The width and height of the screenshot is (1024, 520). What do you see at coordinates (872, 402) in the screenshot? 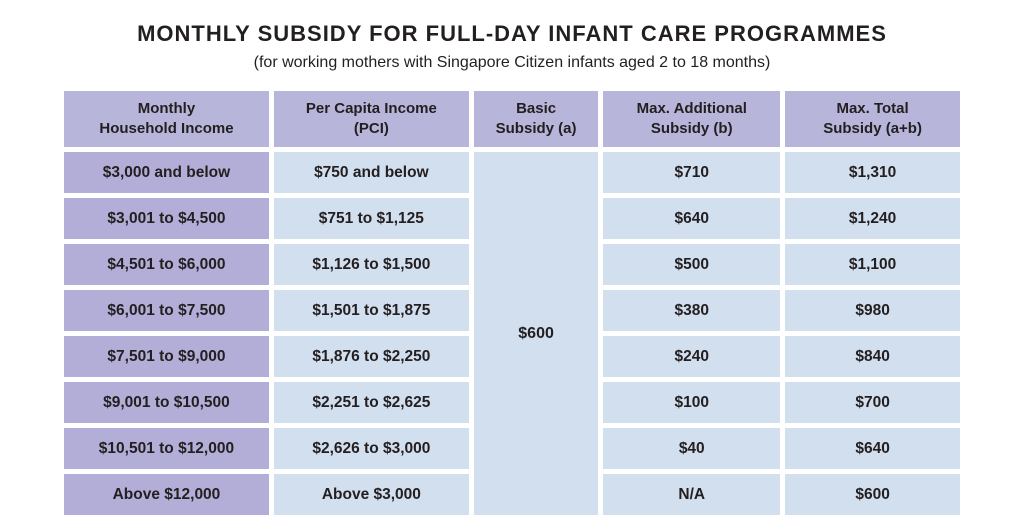
I see `cell-max-total-subsidy: $700` at bounding box center [872, 402].